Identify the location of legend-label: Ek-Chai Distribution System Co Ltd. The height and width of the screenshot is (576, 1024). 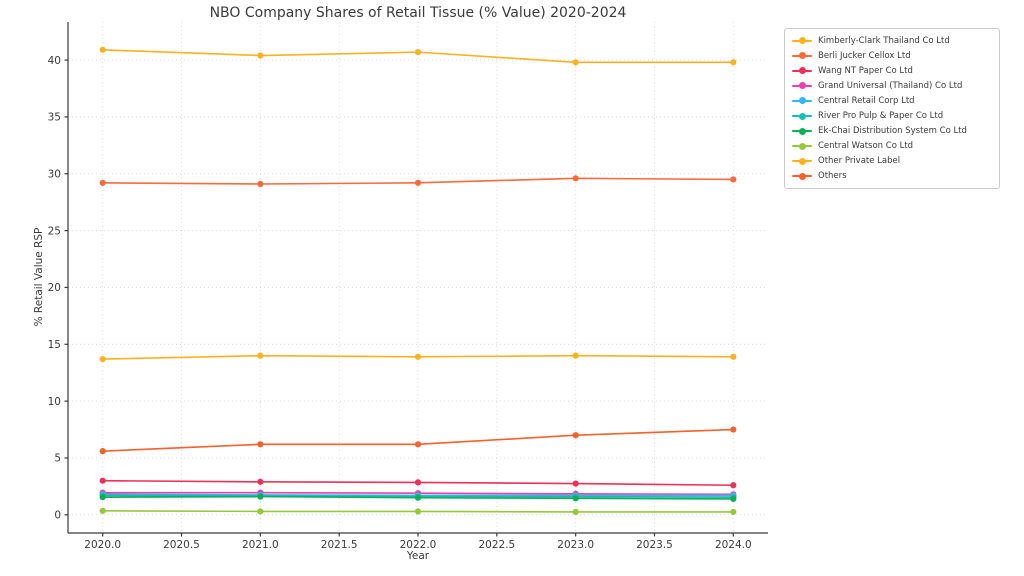
(892, 131).